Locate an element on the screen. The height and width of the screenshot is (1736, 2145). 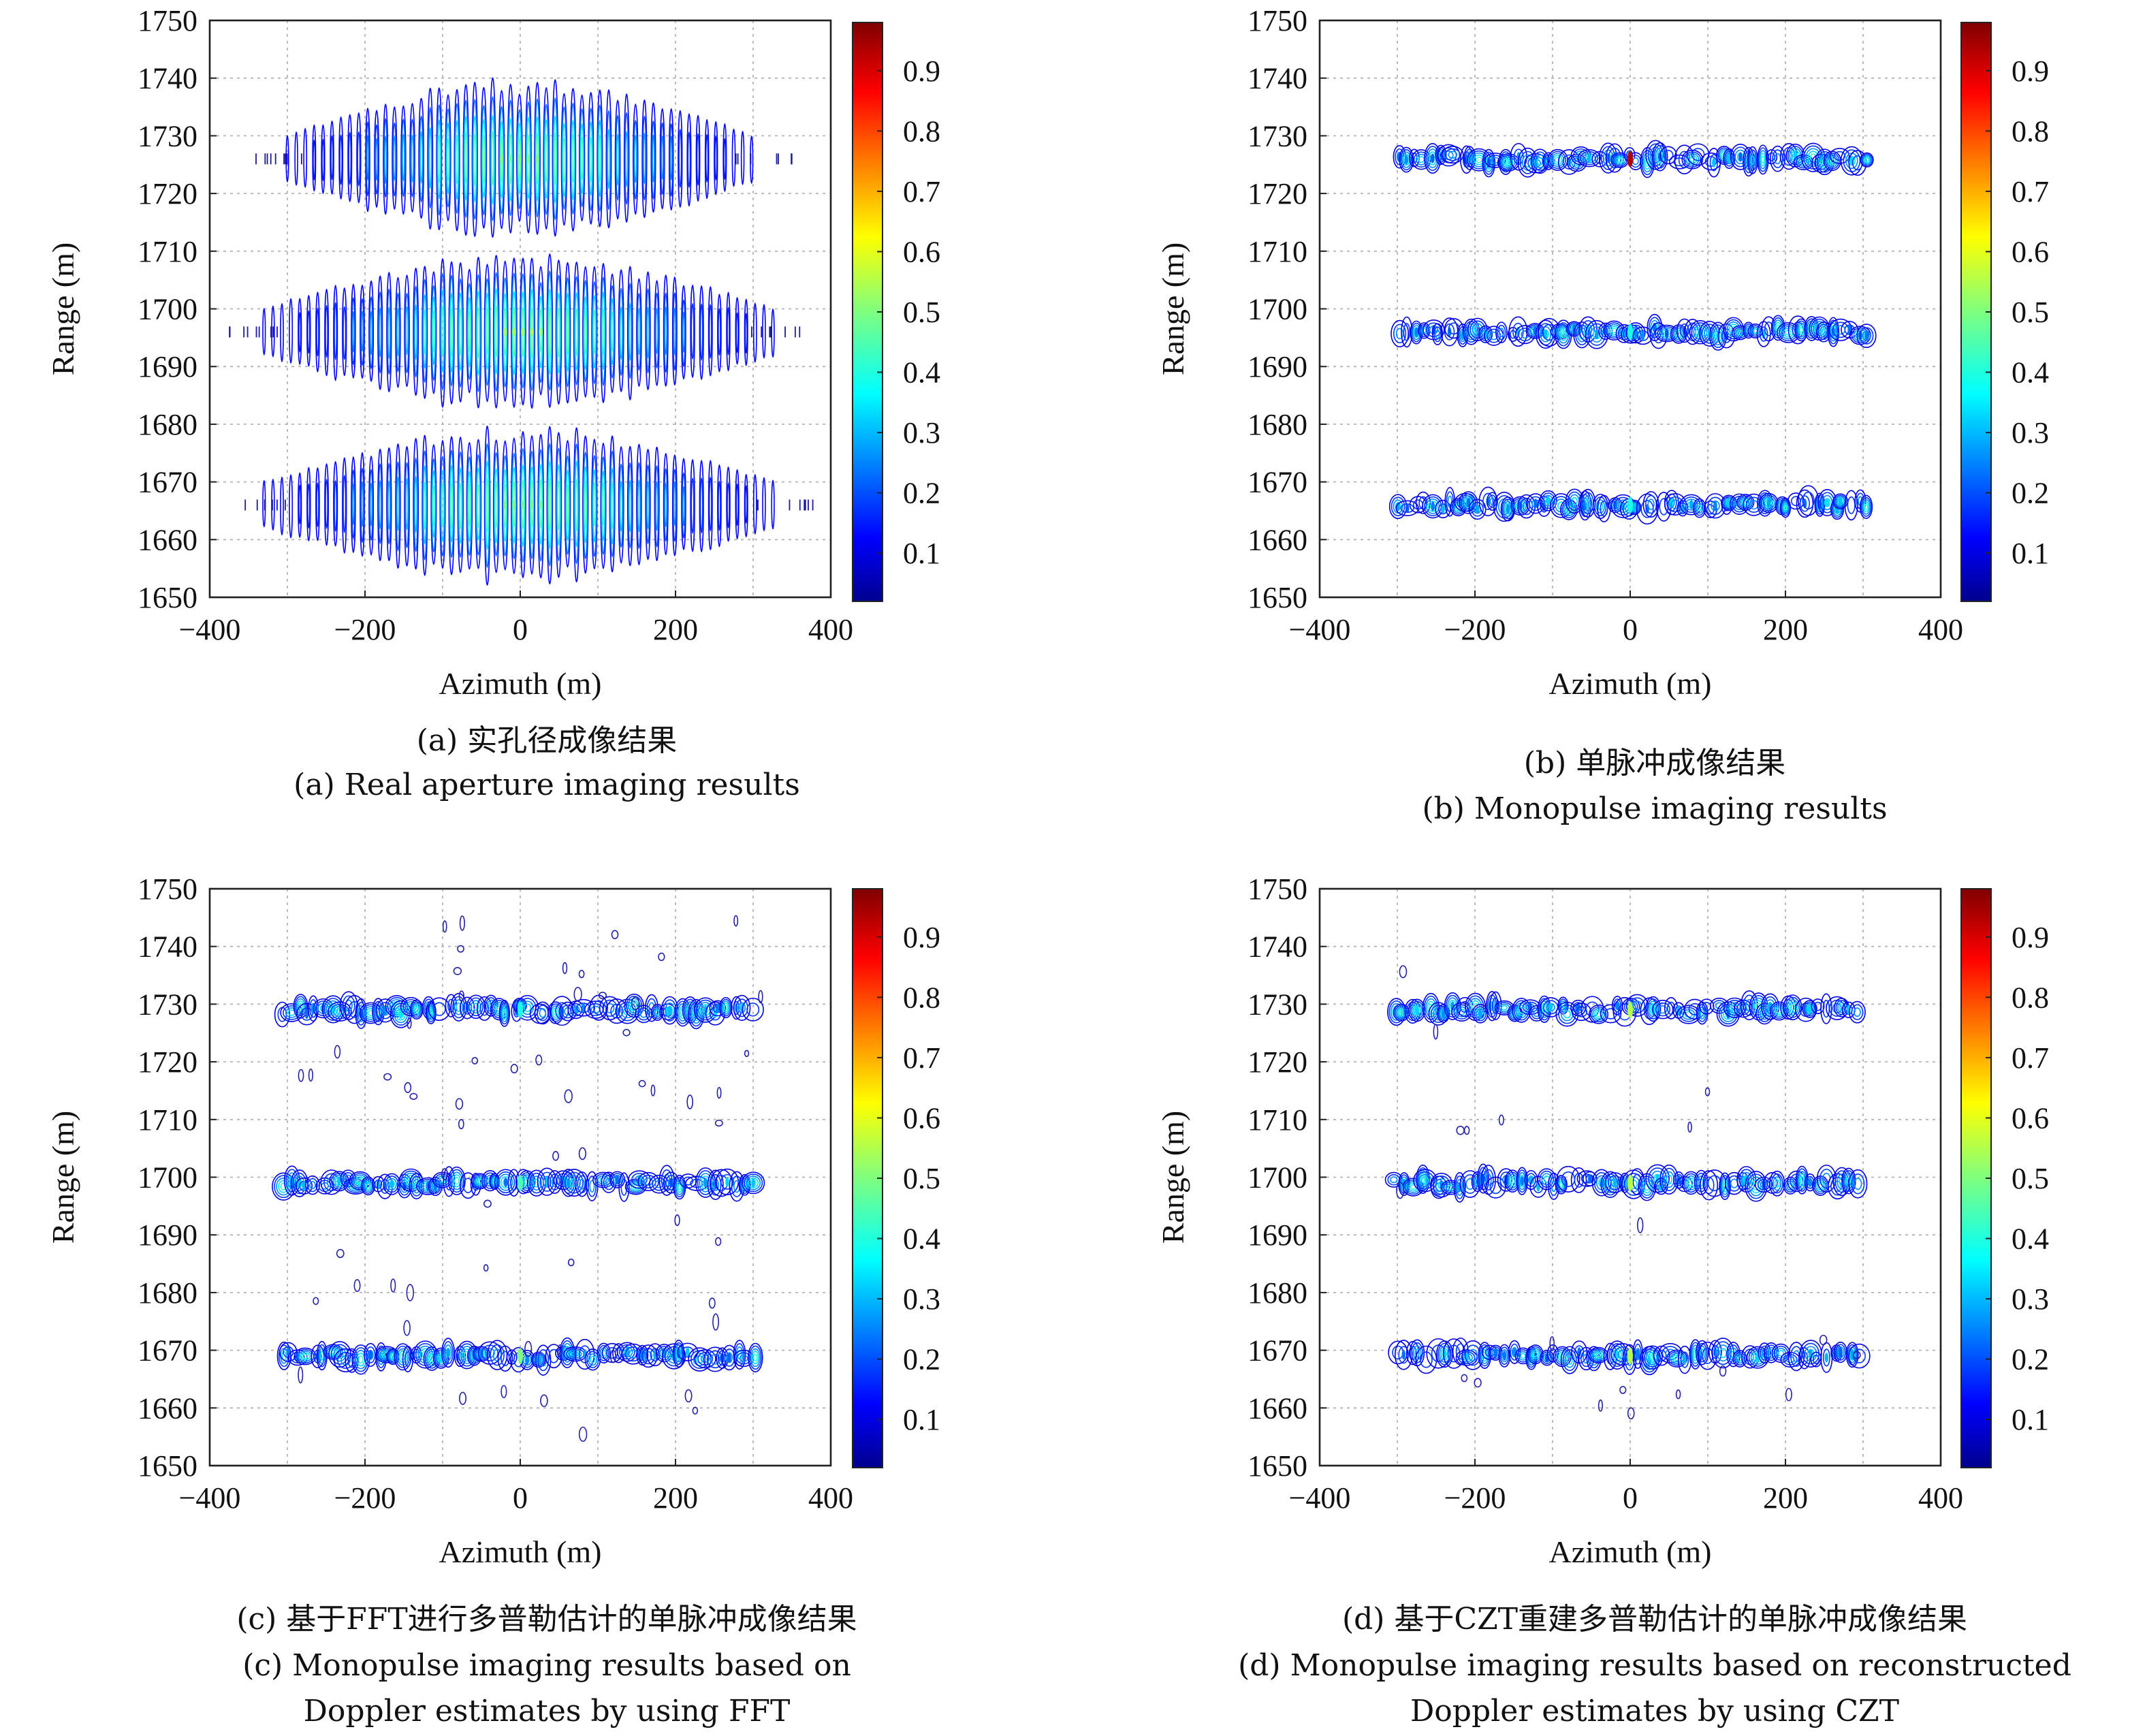
x-tick-label: −200 is located at coordinates (365, 629).